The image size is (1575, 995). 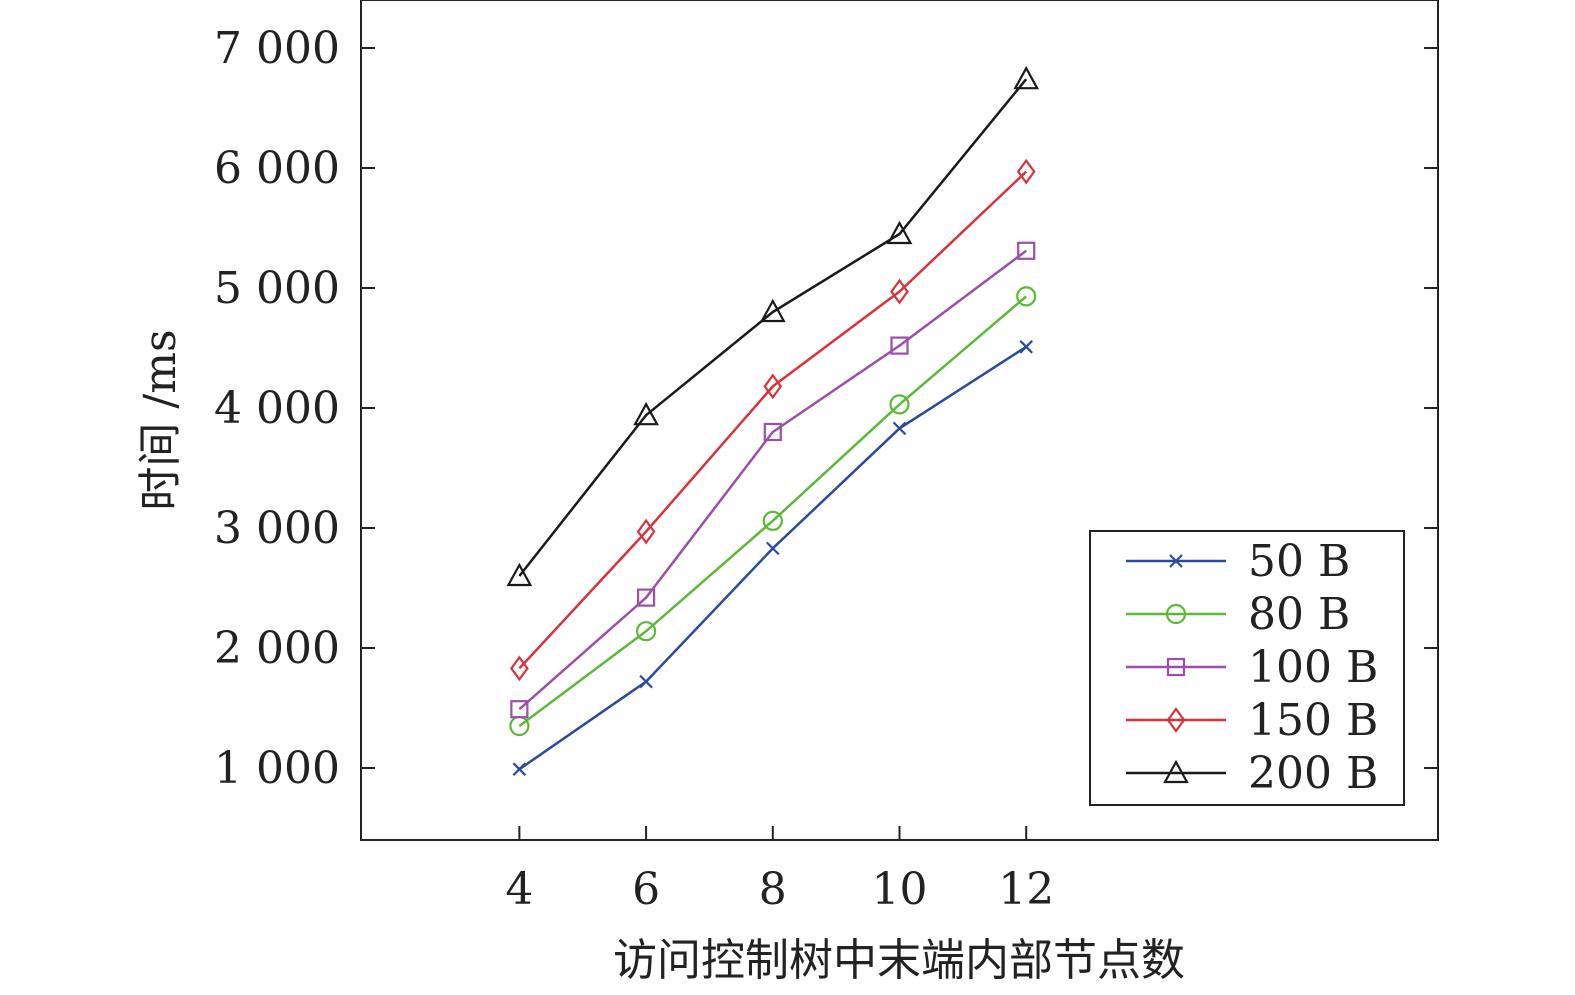 I want to click on legend-entry: 150 B, so click(x=1252, y=720).